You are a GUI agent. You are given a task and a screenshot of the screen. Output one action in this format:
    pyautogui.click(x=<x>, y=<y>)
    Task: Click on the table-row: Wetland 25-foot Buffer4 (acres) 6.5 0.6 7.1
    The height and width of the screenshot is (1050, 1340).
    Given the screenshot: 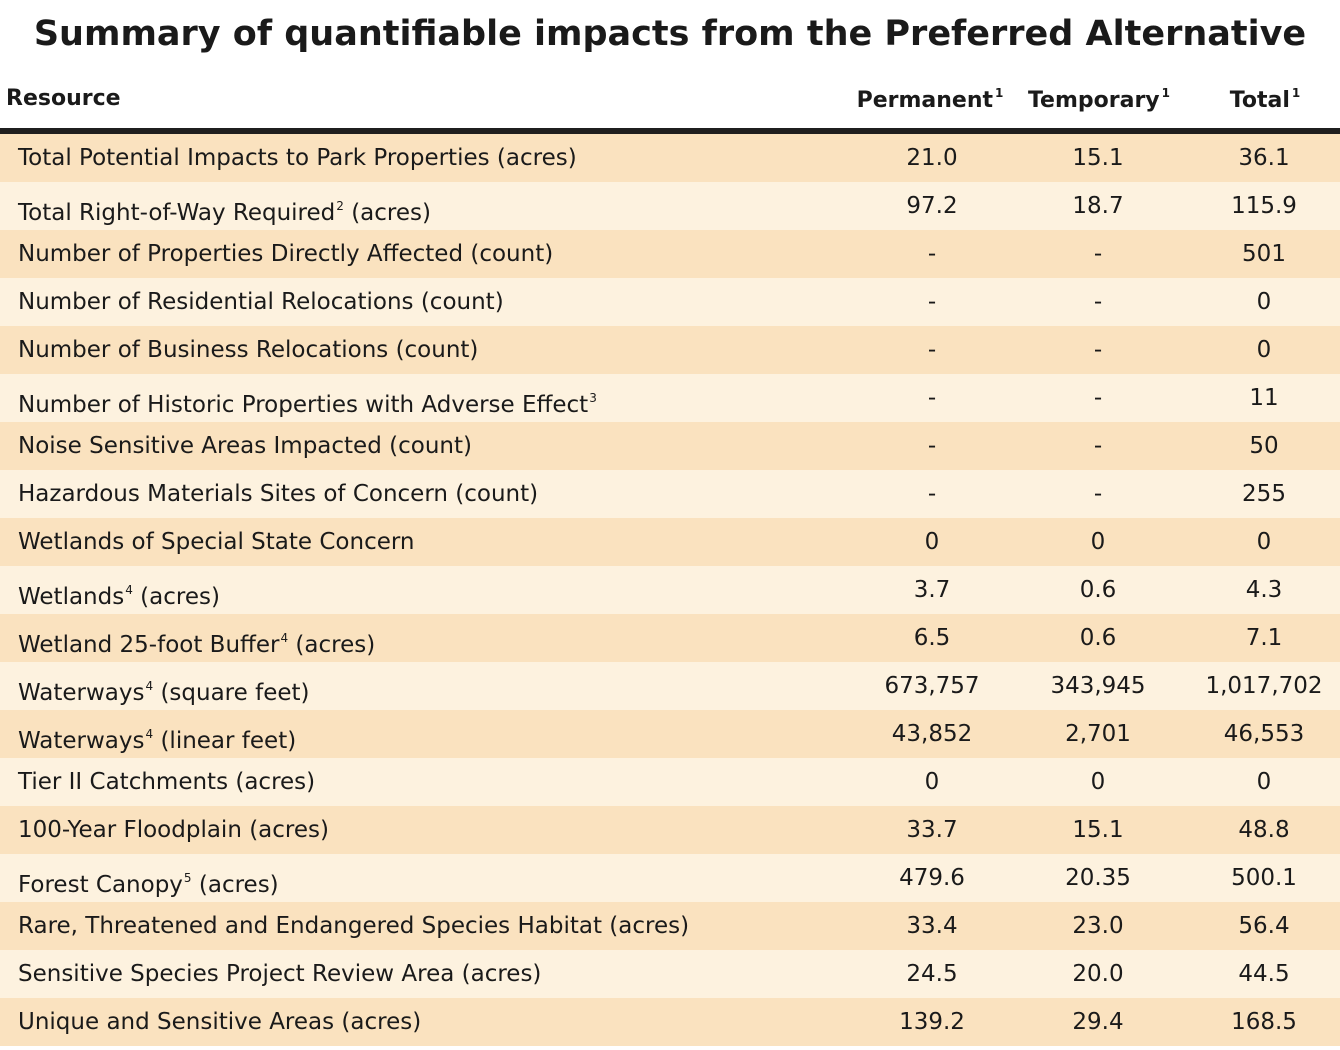 What is the action you would take?
    pyautogui.click(x=670, y=638)
    